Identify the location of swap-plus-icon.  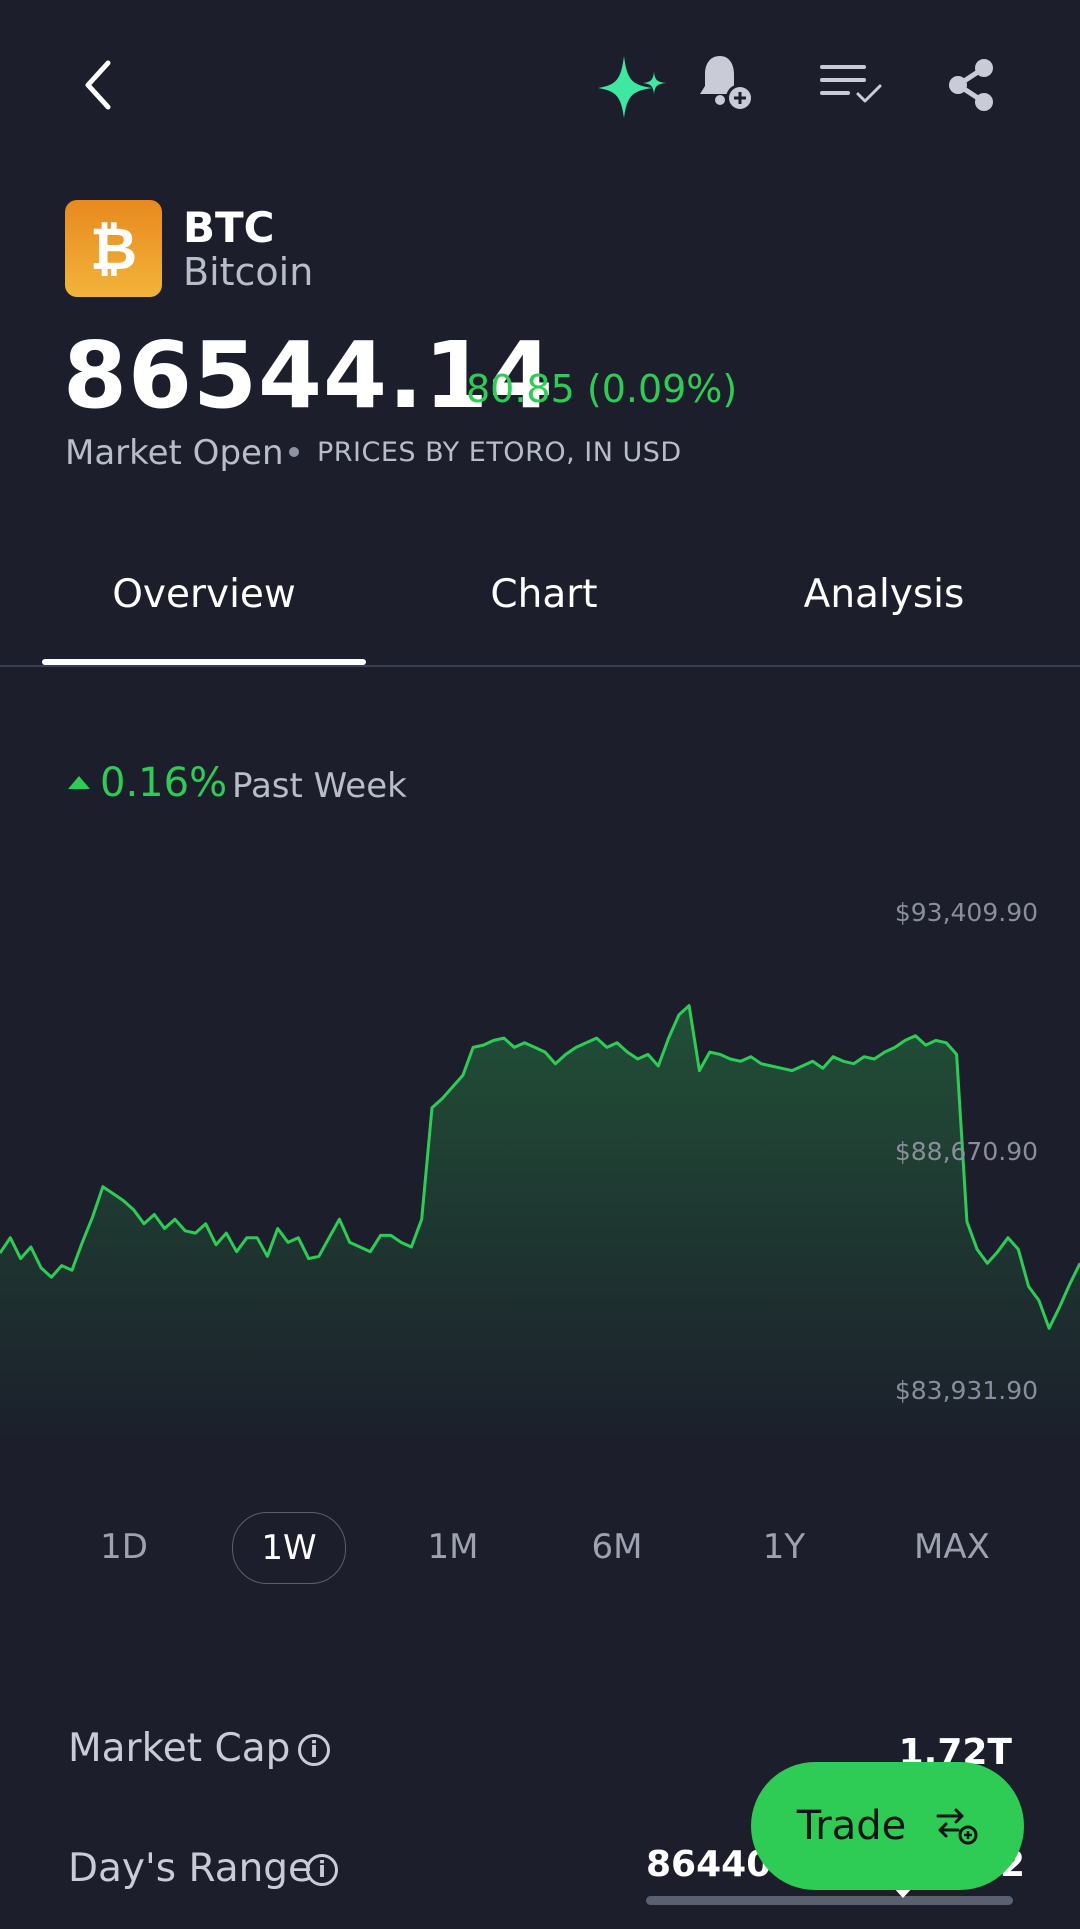
(957, 1826).